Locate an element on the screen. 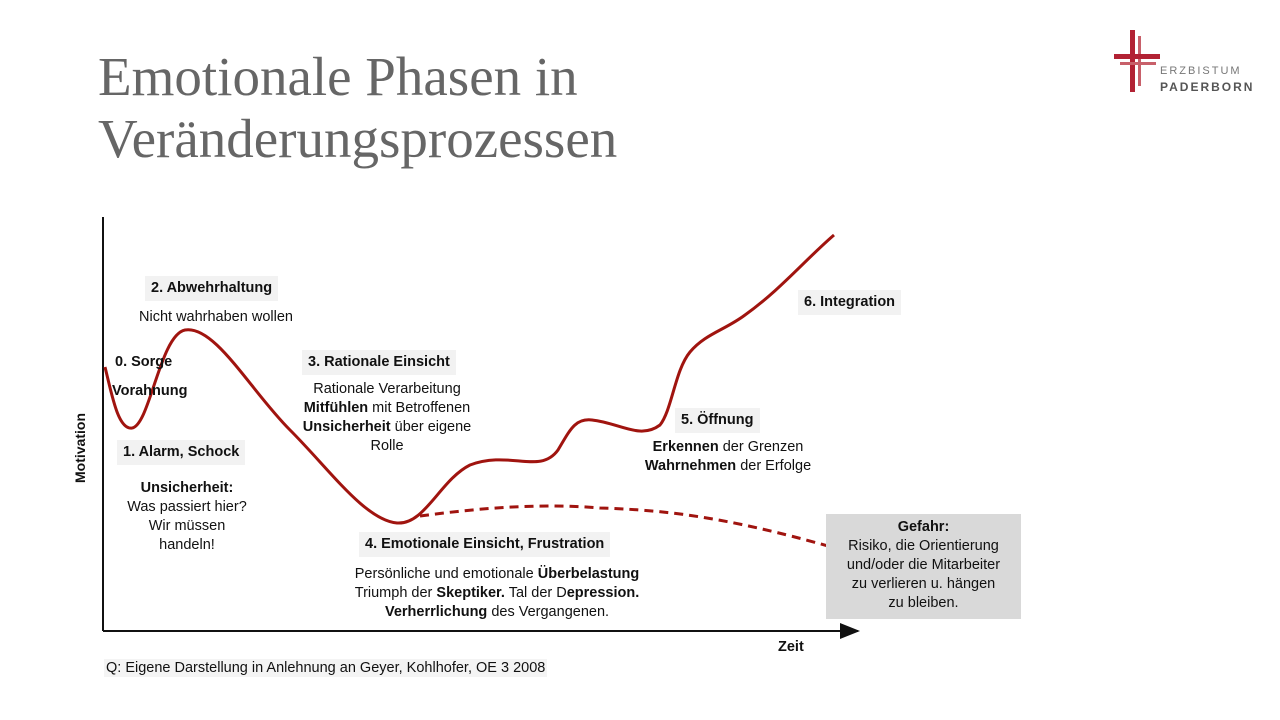 The width and height of the screenshot is (1280, 720). phase-4-line-1-bold: Überbelastung is located at coordinates (588, 574).